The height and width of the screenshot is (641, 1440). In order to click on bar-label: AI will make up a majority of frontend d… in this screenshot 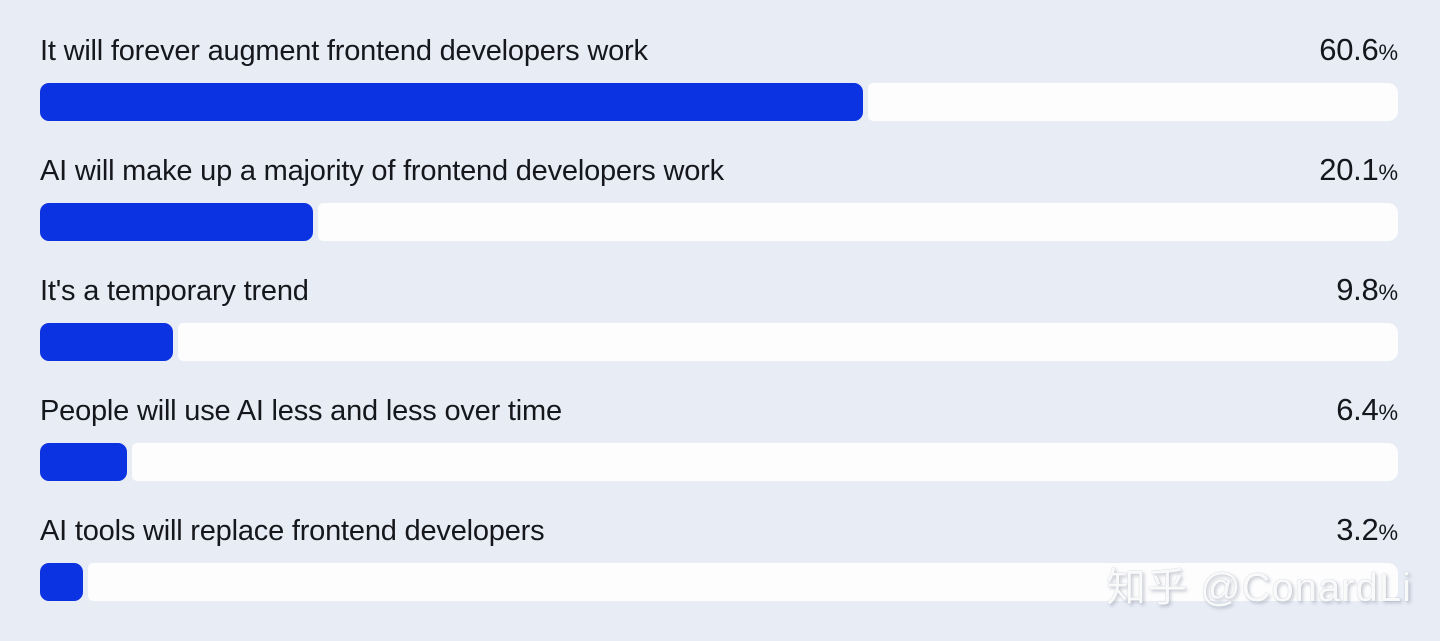, I will do `click(382, 171)`.